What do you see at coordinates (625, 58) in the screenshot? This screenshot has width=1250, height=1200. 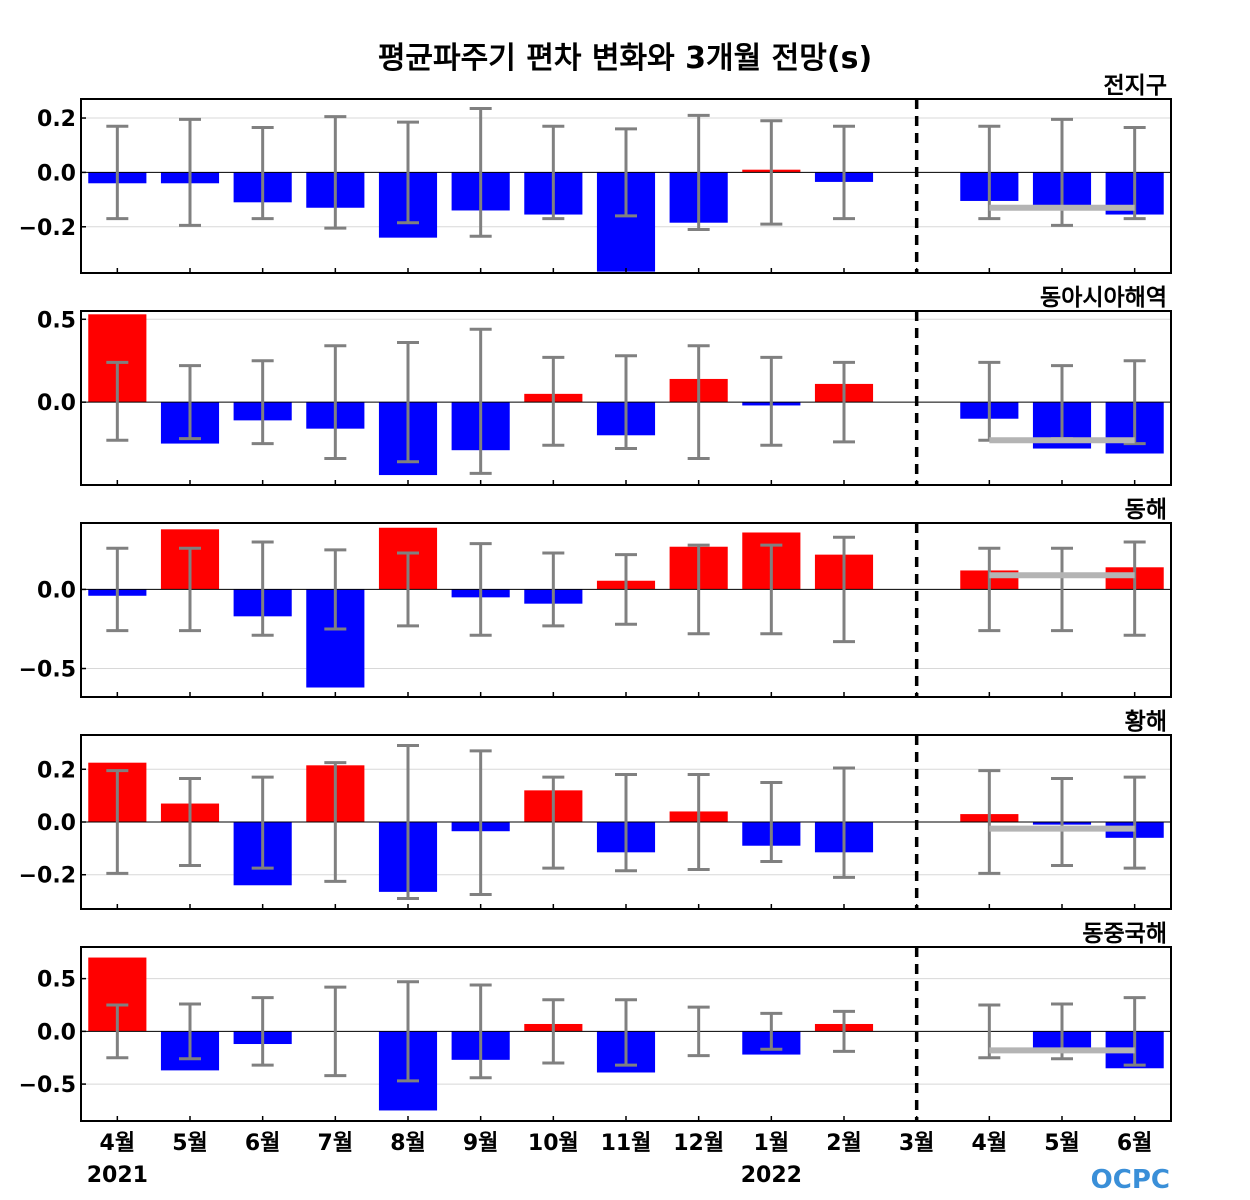 I see `chart-title: 평균파주기 편차 변화와 3개월 전망(s)` at bounding box center [625, 58].